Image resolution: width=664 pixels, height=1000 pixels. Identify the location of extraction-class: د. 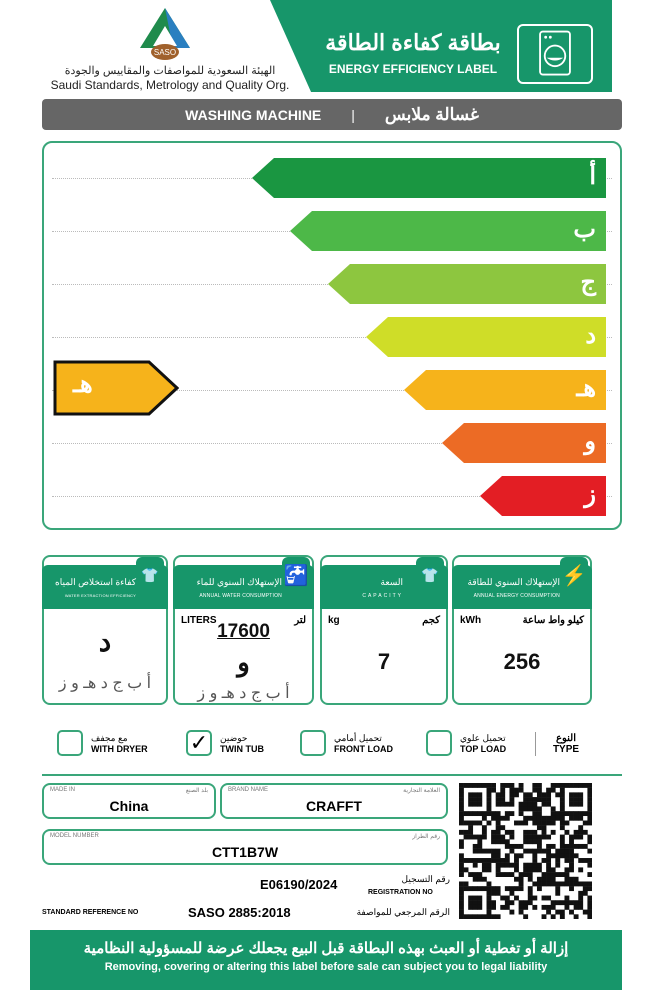
(105, 641).